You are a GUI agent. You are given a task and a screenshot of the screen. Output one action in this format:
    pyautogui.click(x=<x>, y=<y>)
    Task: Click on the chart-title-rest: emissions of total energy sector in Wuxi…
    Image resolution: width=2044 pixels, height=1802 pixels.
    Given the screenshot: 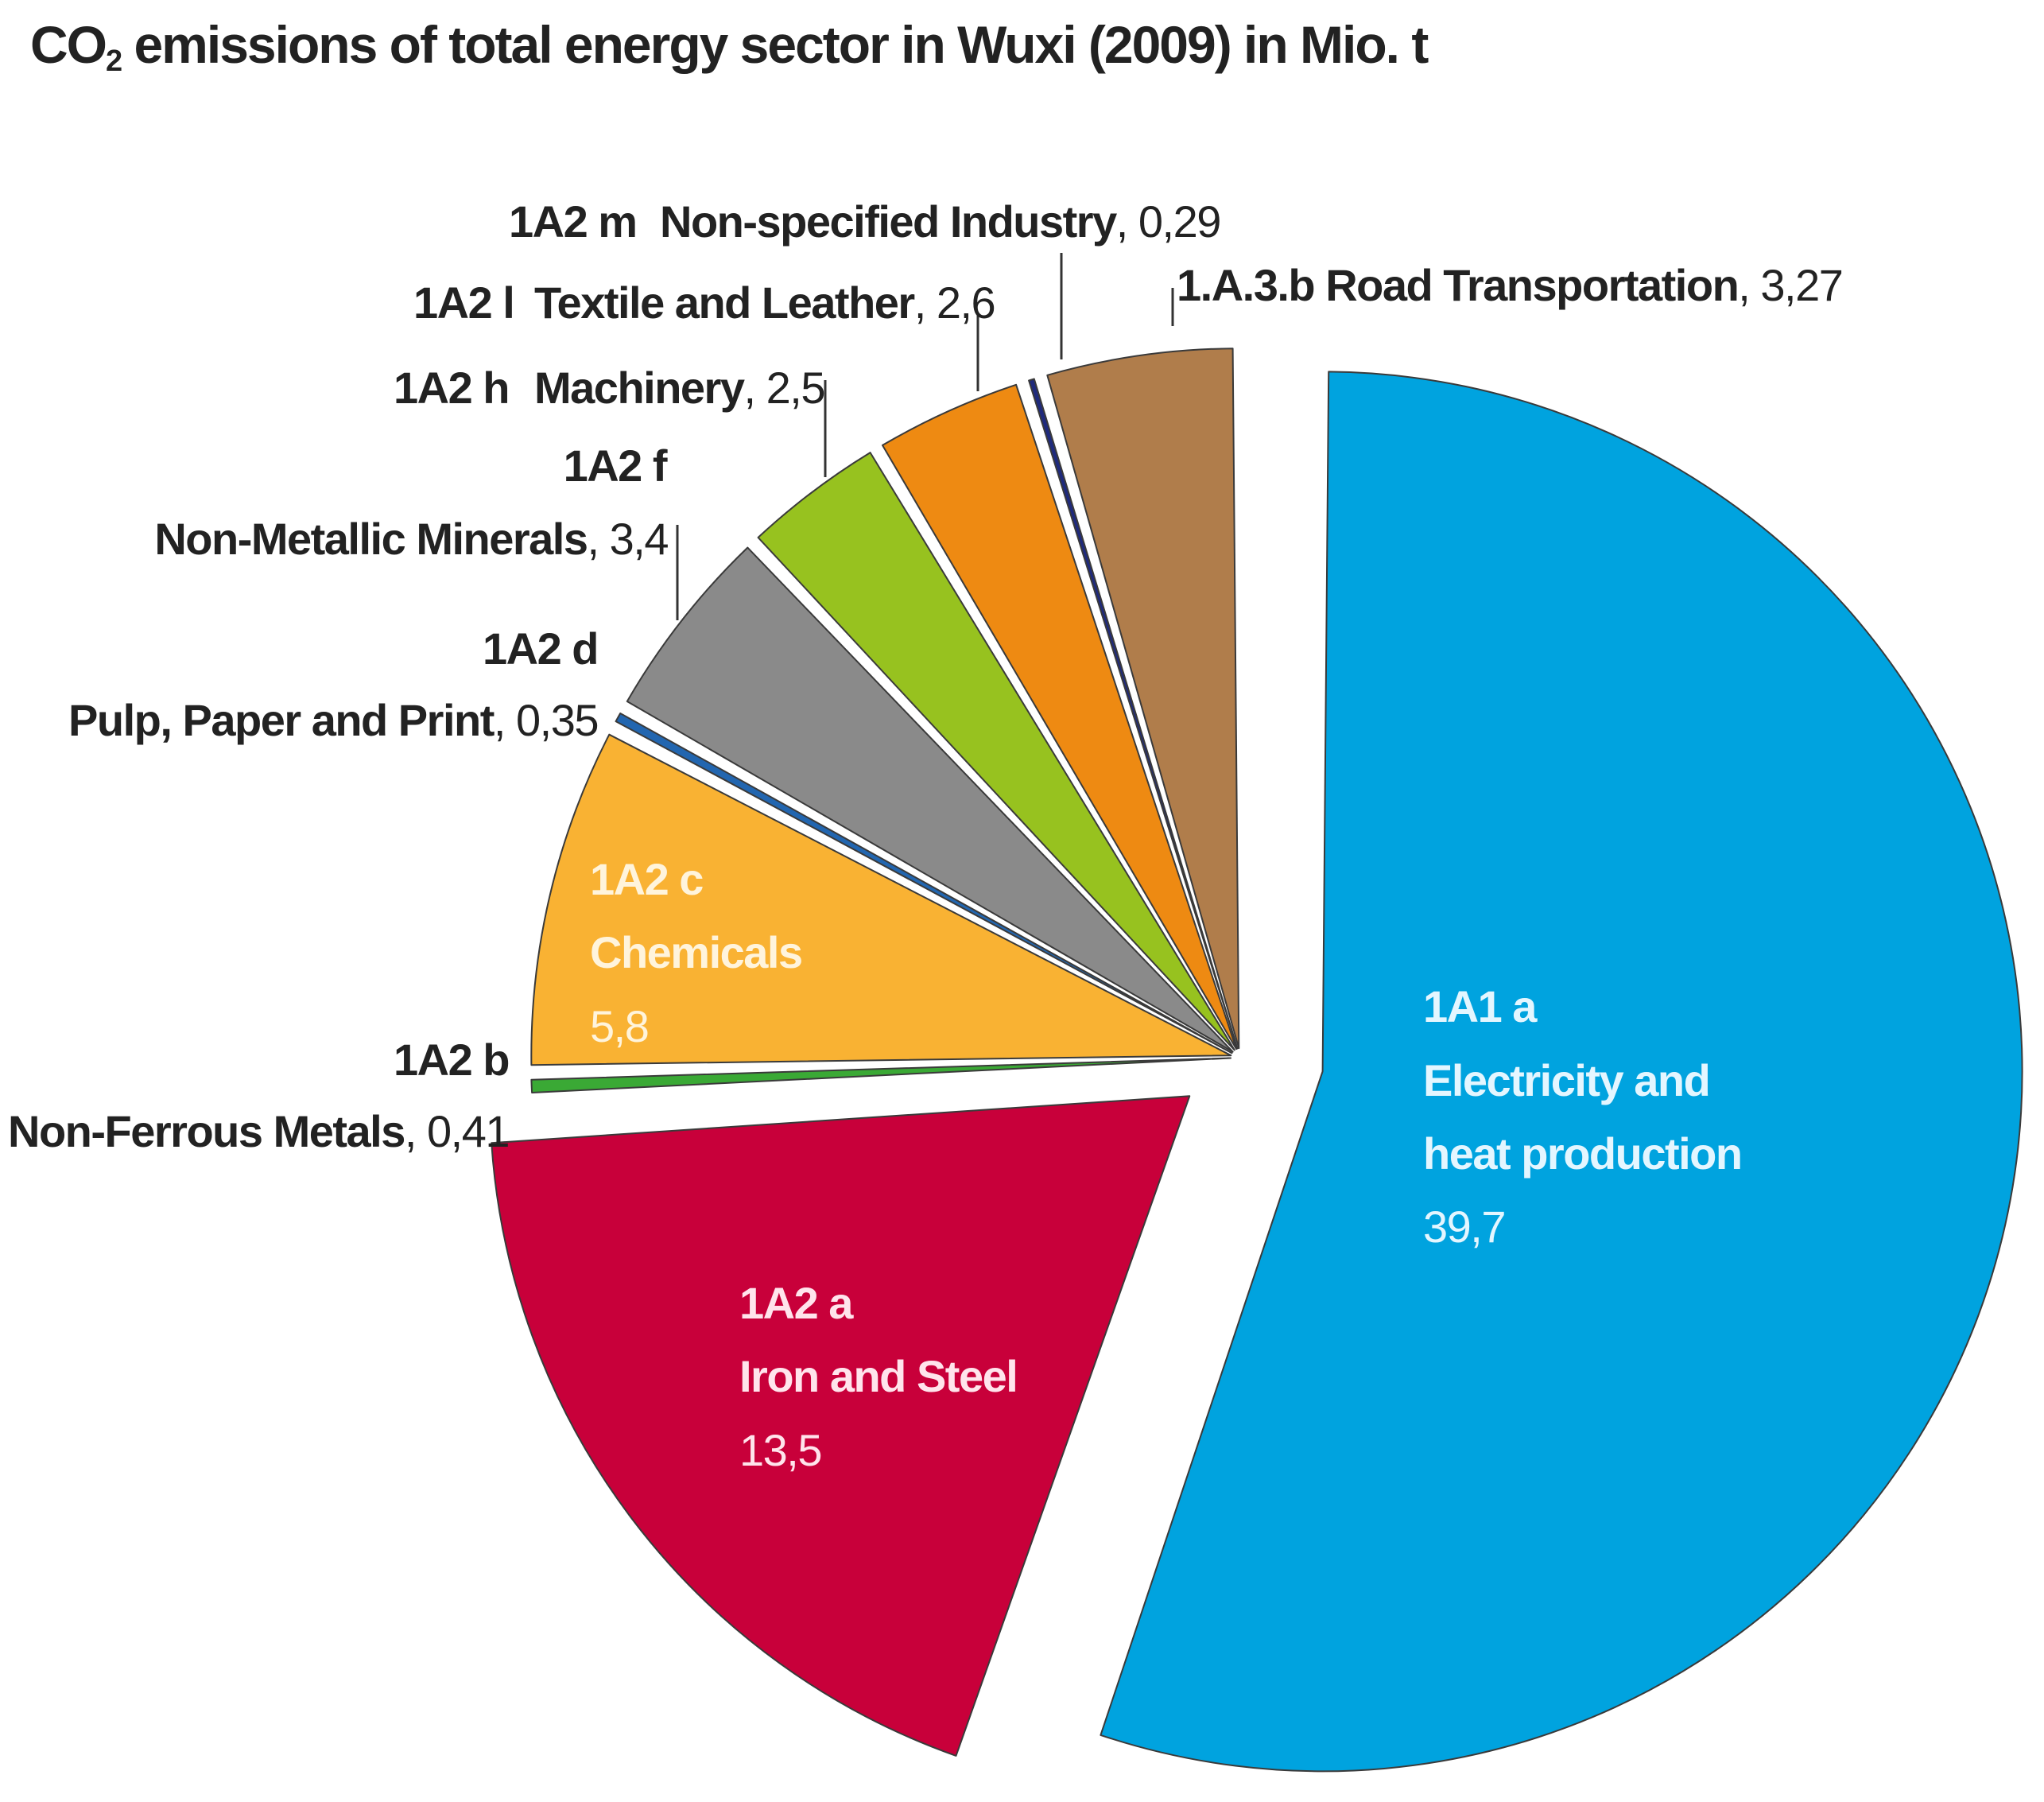 What is the action you would take?
    pyautogui.click(x=775, y=44)
    